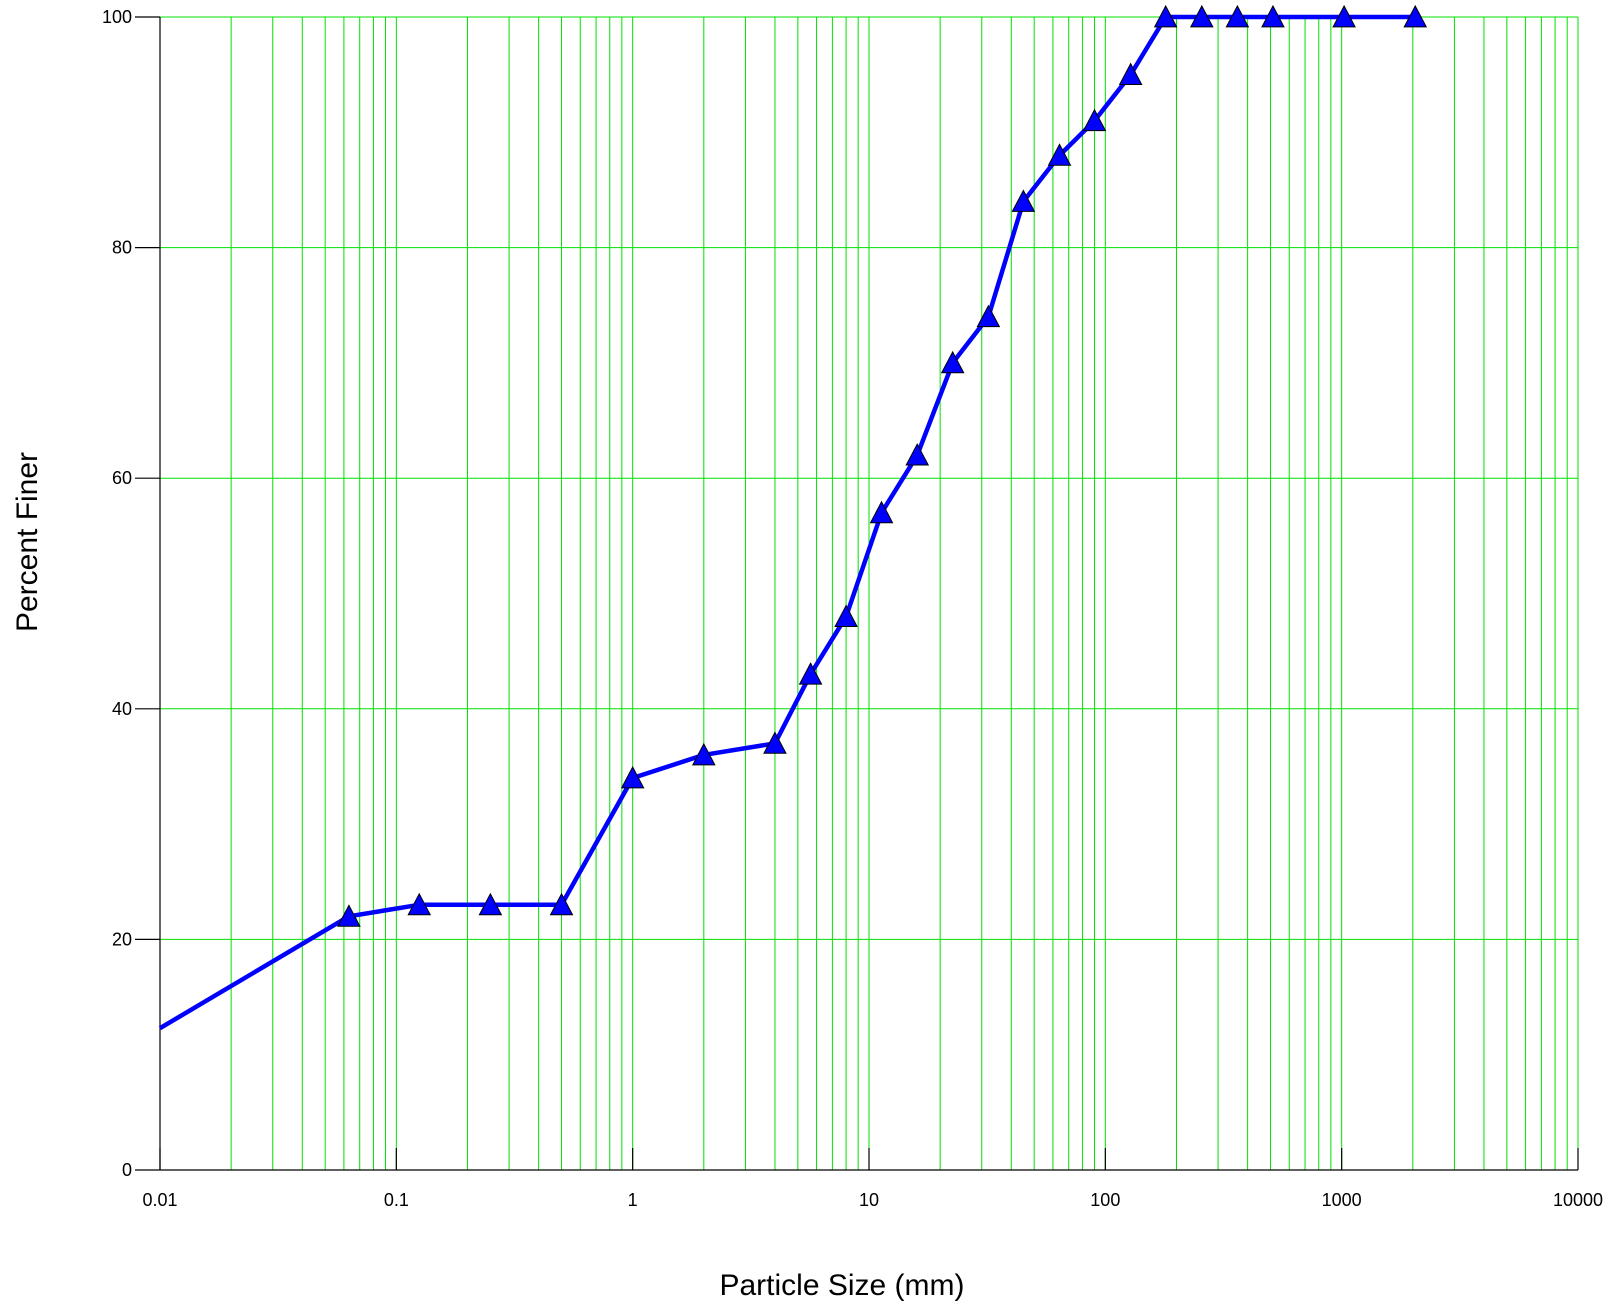 The image size is (1618, 1305). What do you see at coordinates (159, 1200) in the screenshot?
I see `x-tick-label: 0.01` at bounding box center [159, 1200].